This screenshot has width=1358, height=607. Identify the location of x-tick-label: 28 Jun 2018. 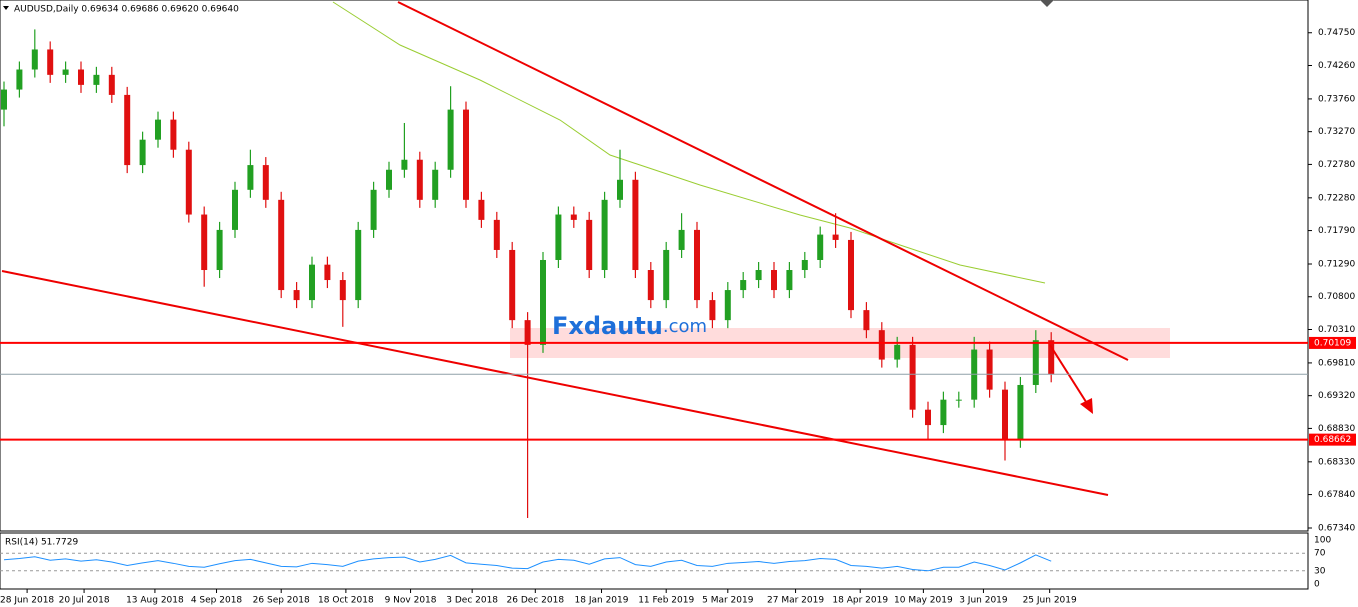
(27, 601).